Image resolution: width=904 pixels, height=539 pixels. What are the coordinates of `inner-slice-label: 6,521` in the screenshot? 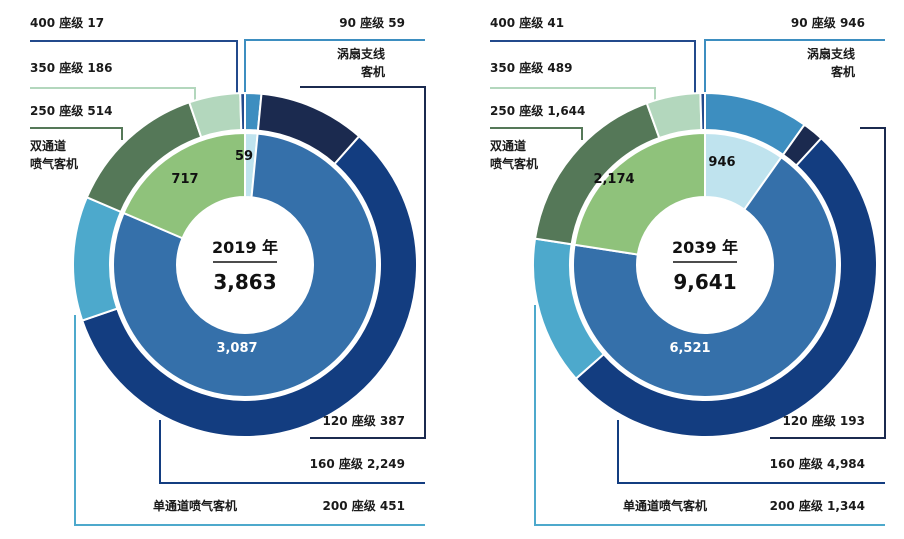 It's located at (689, 348).